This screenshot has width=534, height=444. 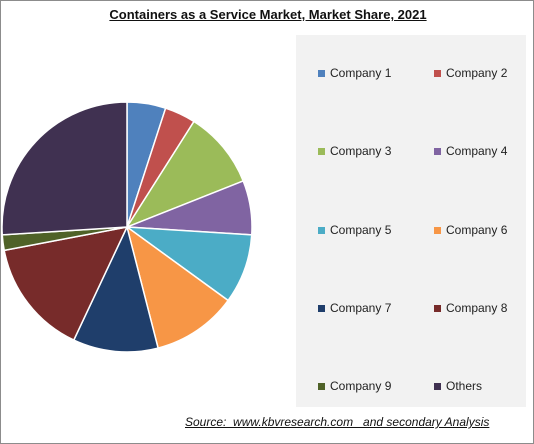 I want to click on legend-label: Company 2, so click(x=477, y=73).